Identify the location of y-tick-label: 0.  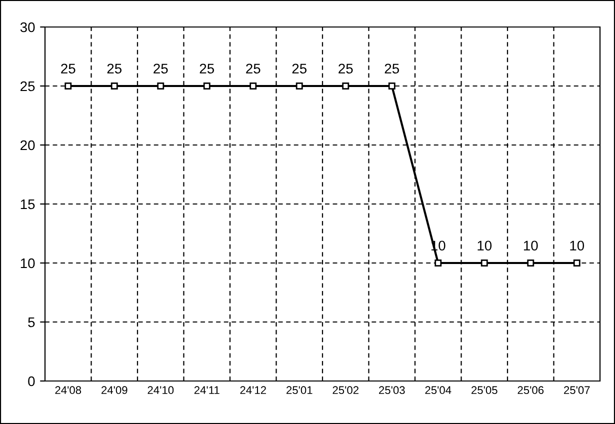
(31, 381).